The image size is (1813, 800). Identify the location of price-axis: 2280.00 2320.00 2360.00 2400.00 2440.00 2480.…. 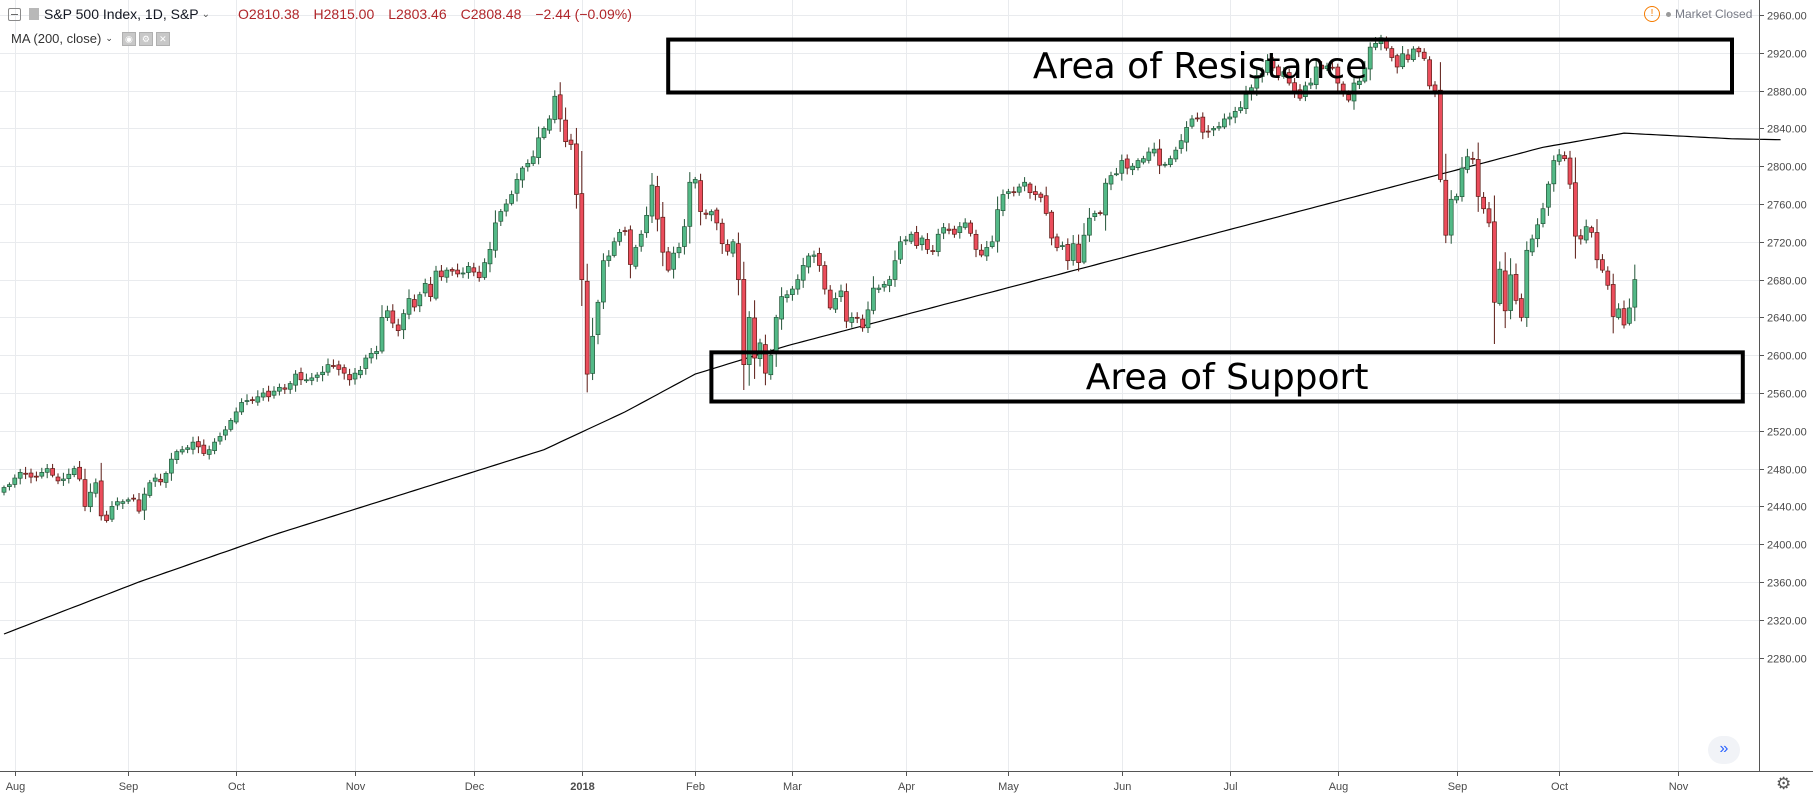
(1783, 338).